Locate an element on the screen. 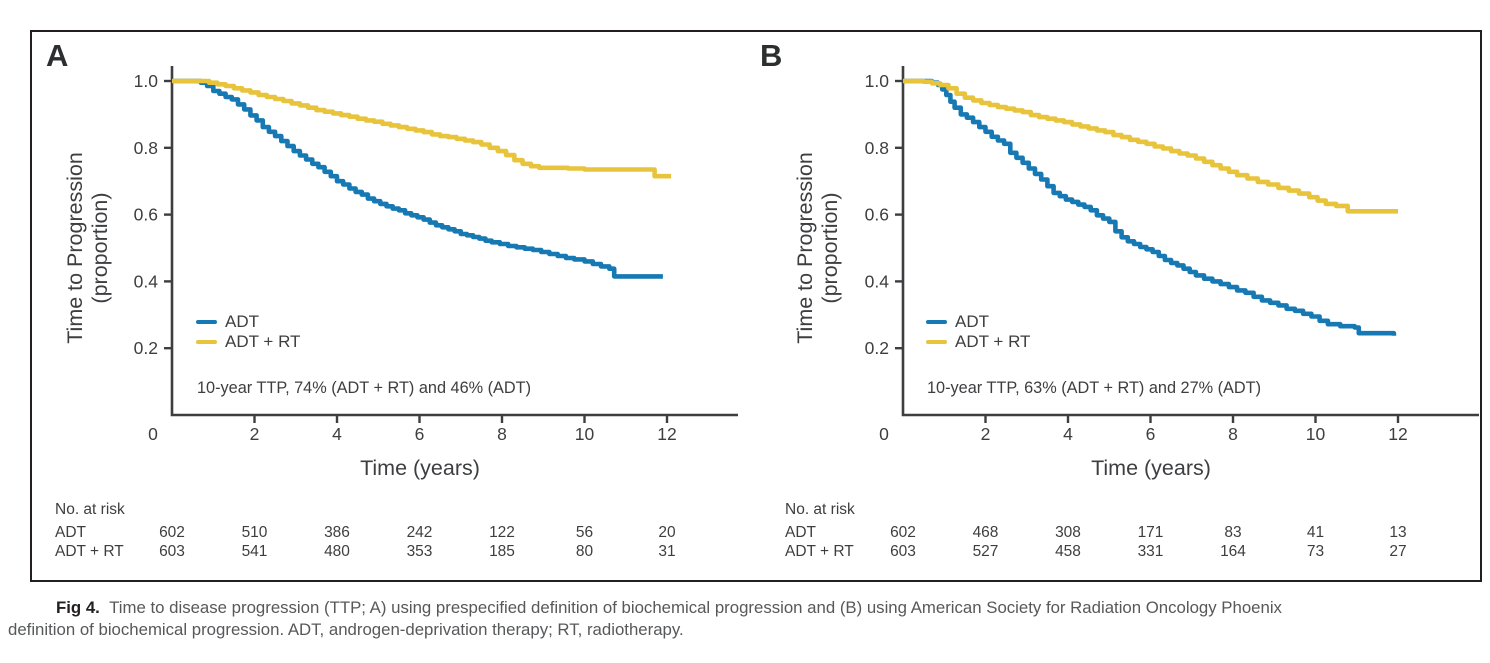 The width and height of the screenshot is (1490, 663). risk-value: 458 is located at coordinates (1068, 551).